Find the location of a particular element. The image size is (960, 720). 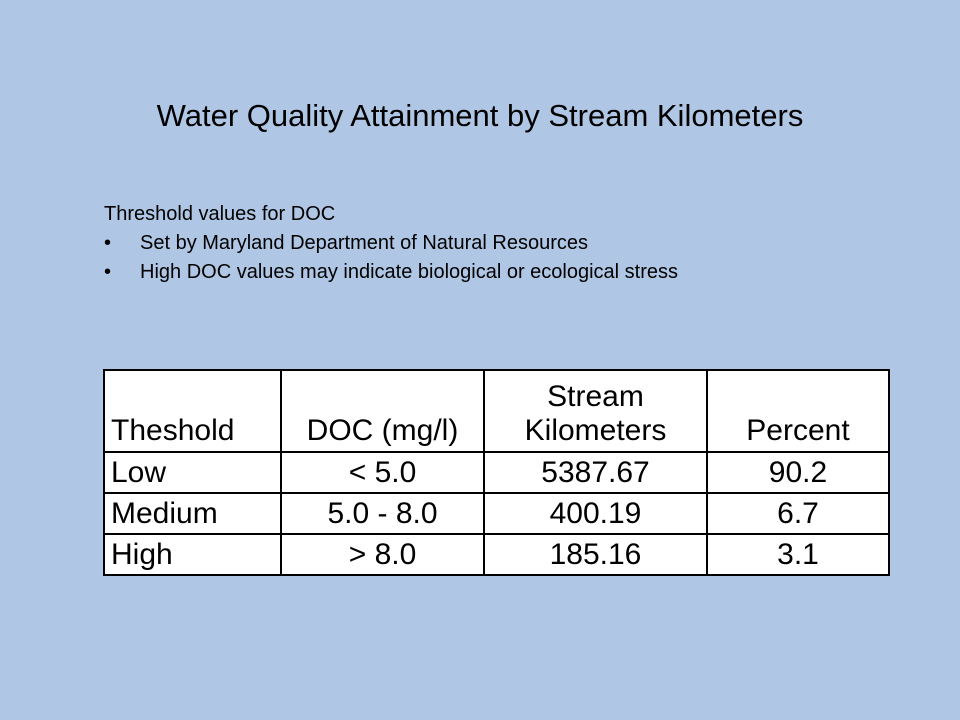

cell-km: 400.19 is located at coordinates (595, 513).